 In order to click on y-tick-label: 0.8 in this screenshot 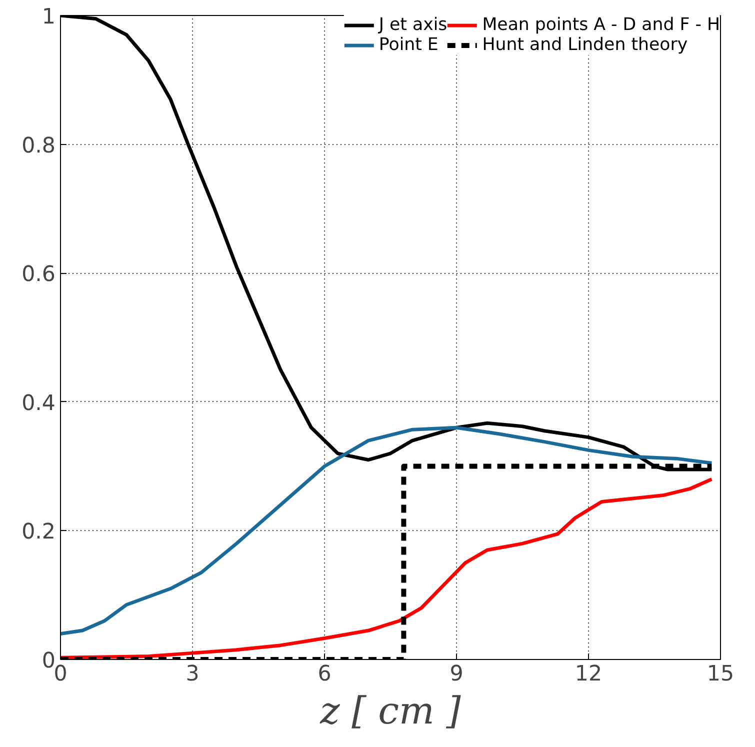, I will do `click(39, 145)`.